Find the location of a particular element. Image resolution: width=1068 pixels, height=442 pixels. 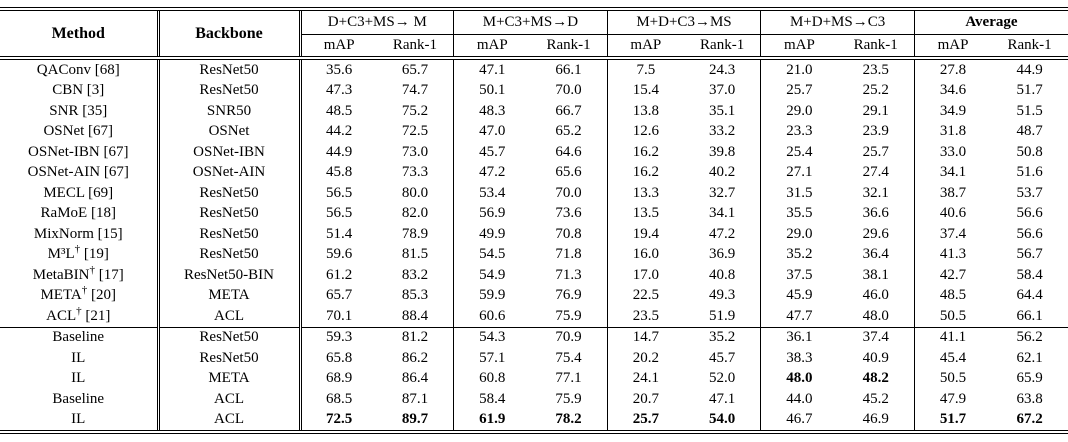

value-cell-rank1: 46.0 is located at coordinates (876, 295).